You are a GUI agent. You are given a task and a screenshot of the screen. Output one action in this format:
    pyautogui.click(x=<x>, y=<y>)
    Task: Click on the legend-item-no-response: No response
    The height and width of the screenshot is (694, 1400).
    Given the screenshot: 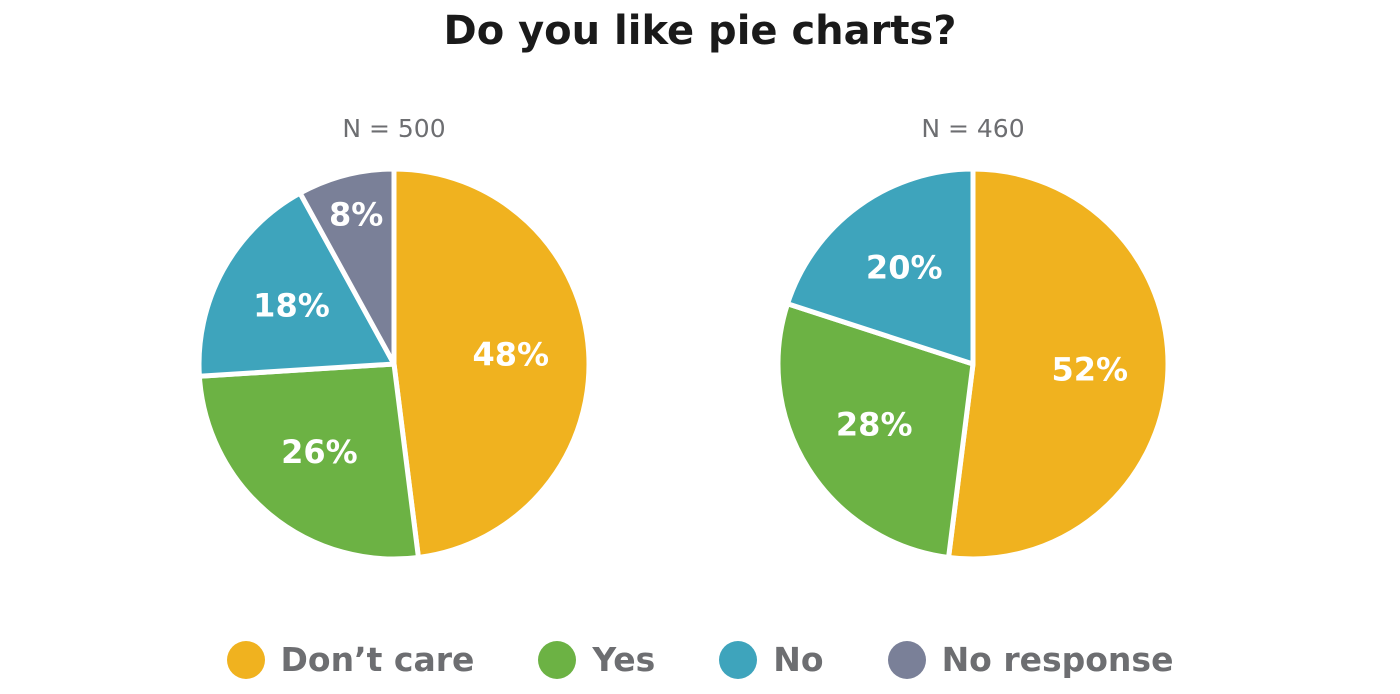 What is the action you would take?
    pyautogui.click(x=1030, y=659)
    